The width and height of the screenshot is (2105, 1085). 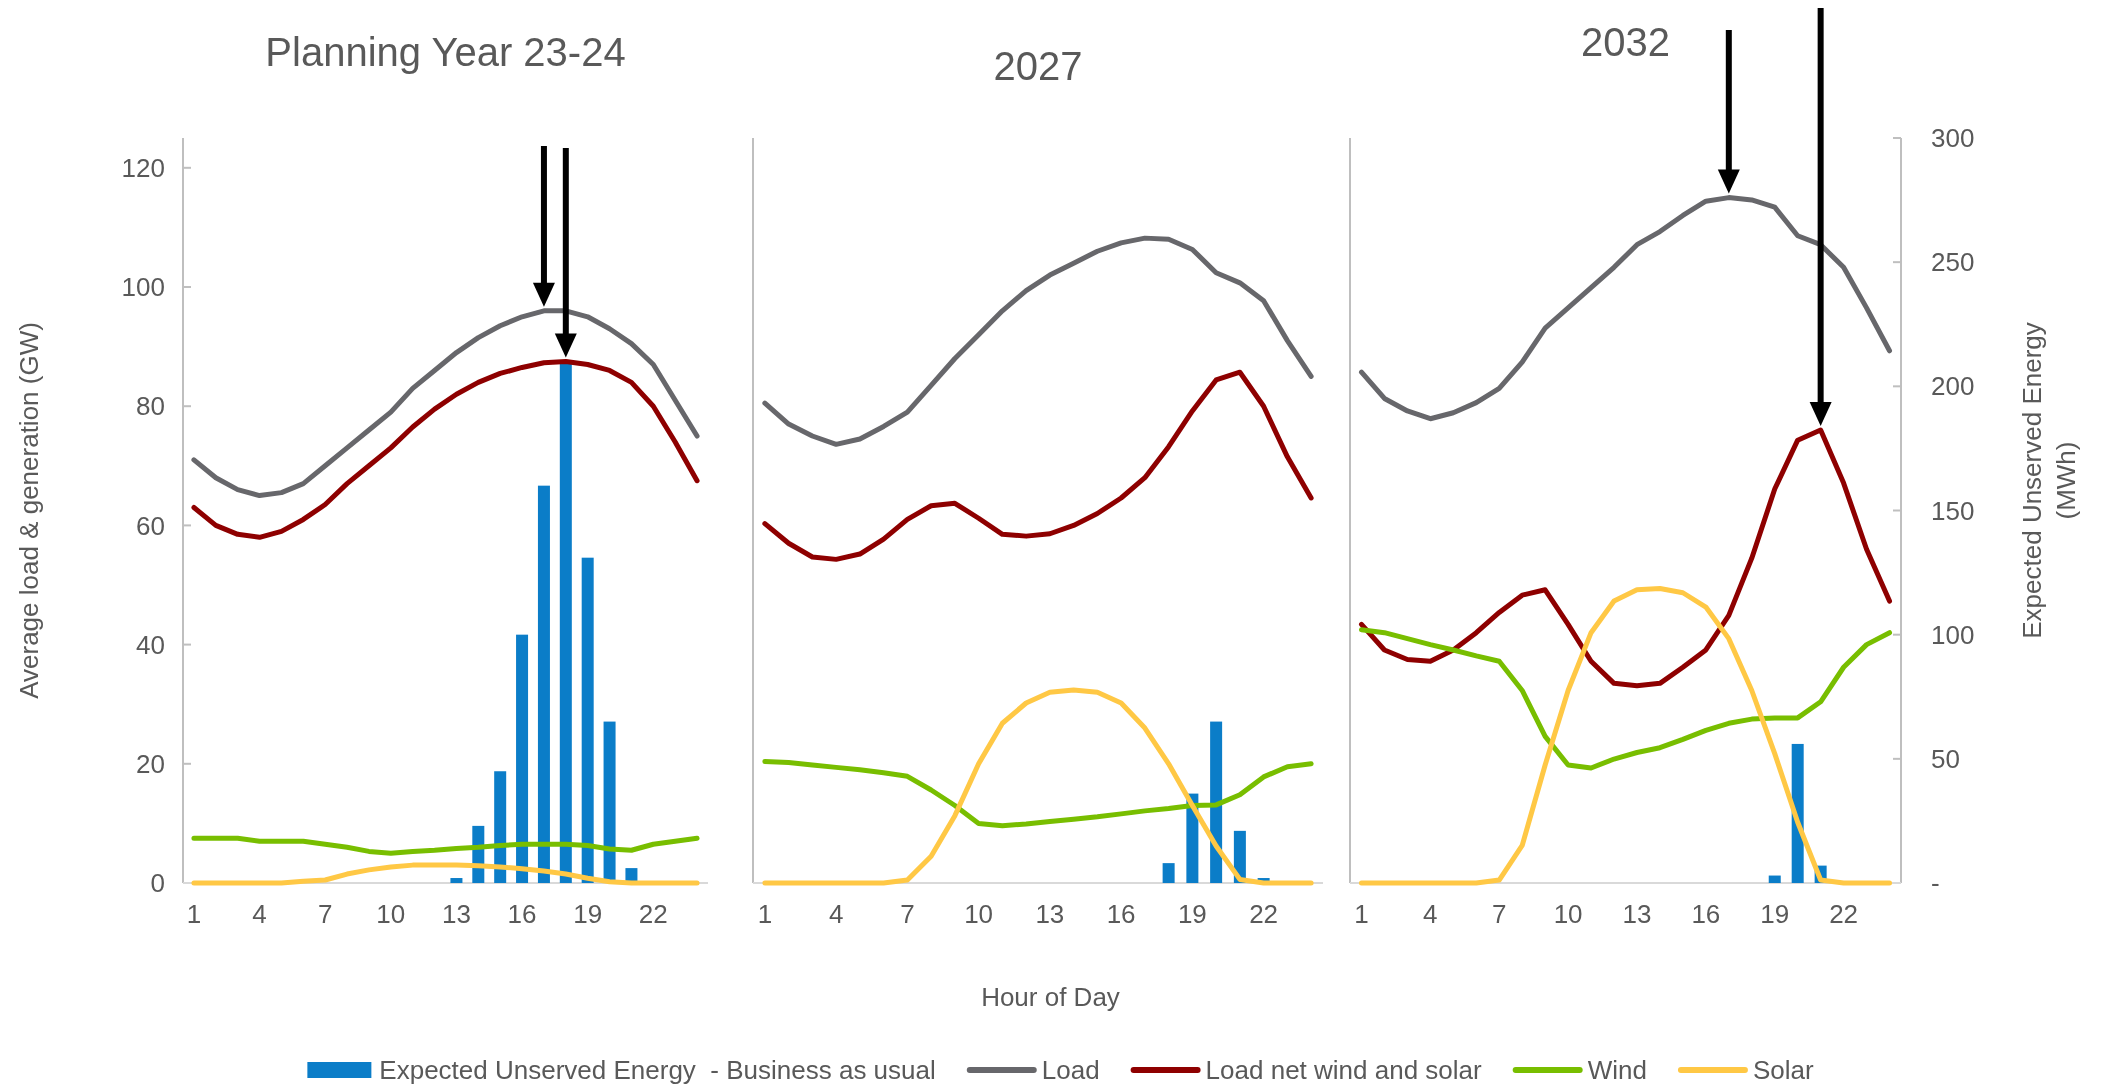 What do you see at coordinates (143, 287) in the screenshot?
I see `y-tick-label: 100` at bounding box center [143, 287].